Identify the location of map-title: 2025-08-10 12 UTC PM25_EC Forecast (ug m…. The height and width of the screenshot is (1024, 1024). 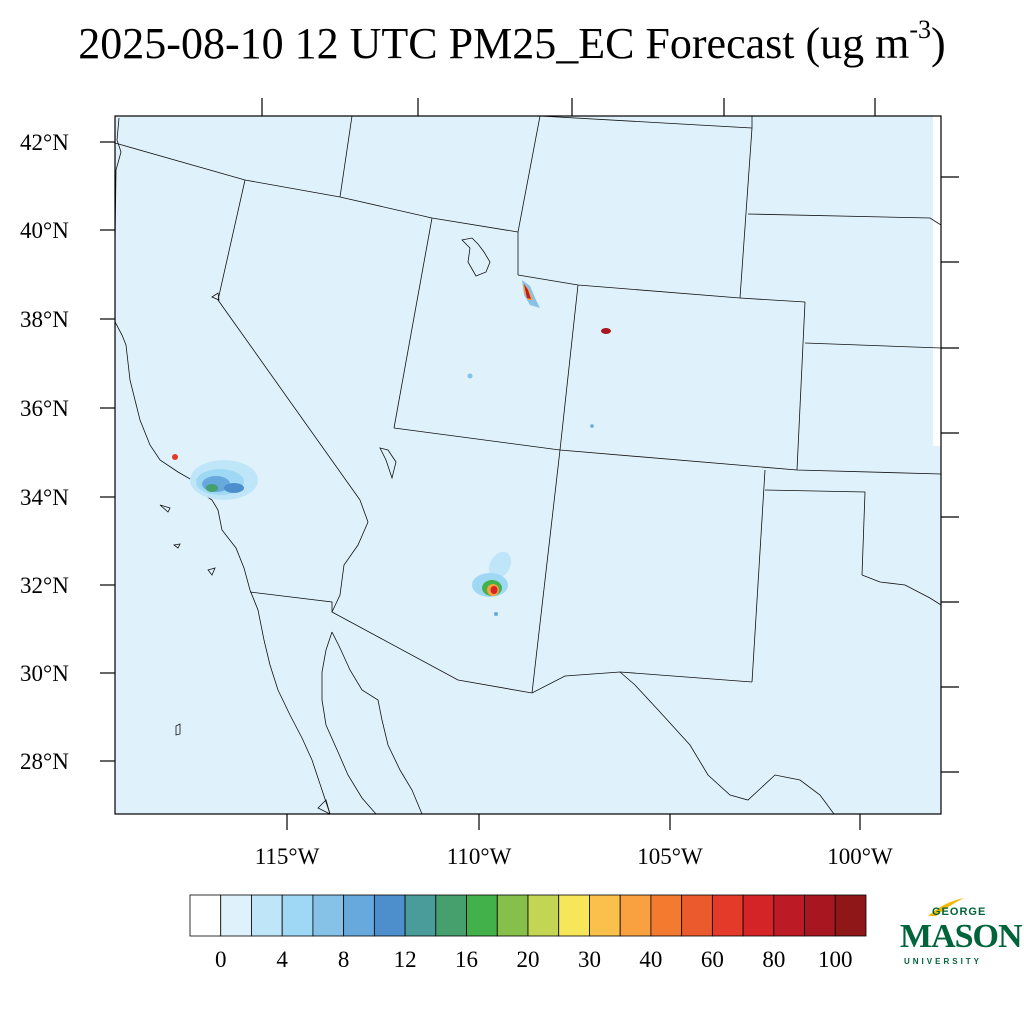
(512, 42).